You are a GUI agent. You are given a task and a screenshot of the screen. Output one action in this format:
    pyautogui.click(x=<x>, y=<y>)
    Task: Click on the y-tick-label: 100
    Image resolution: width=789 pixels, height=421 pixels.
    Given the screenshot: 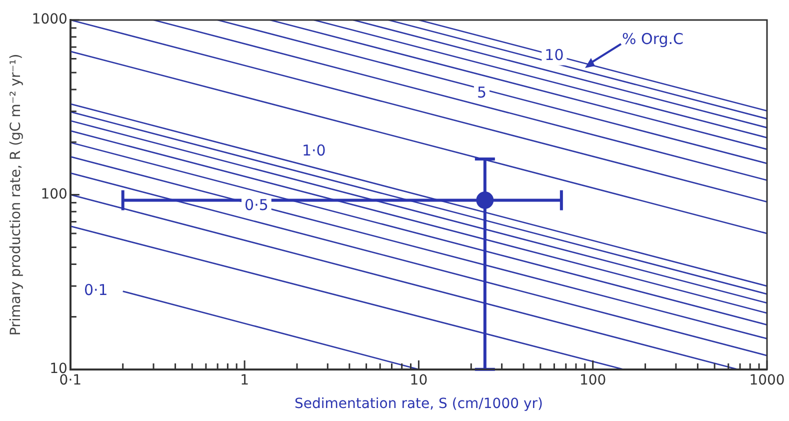 What is the action you would take?
    pyautogui.click(x=54, y=194)
    